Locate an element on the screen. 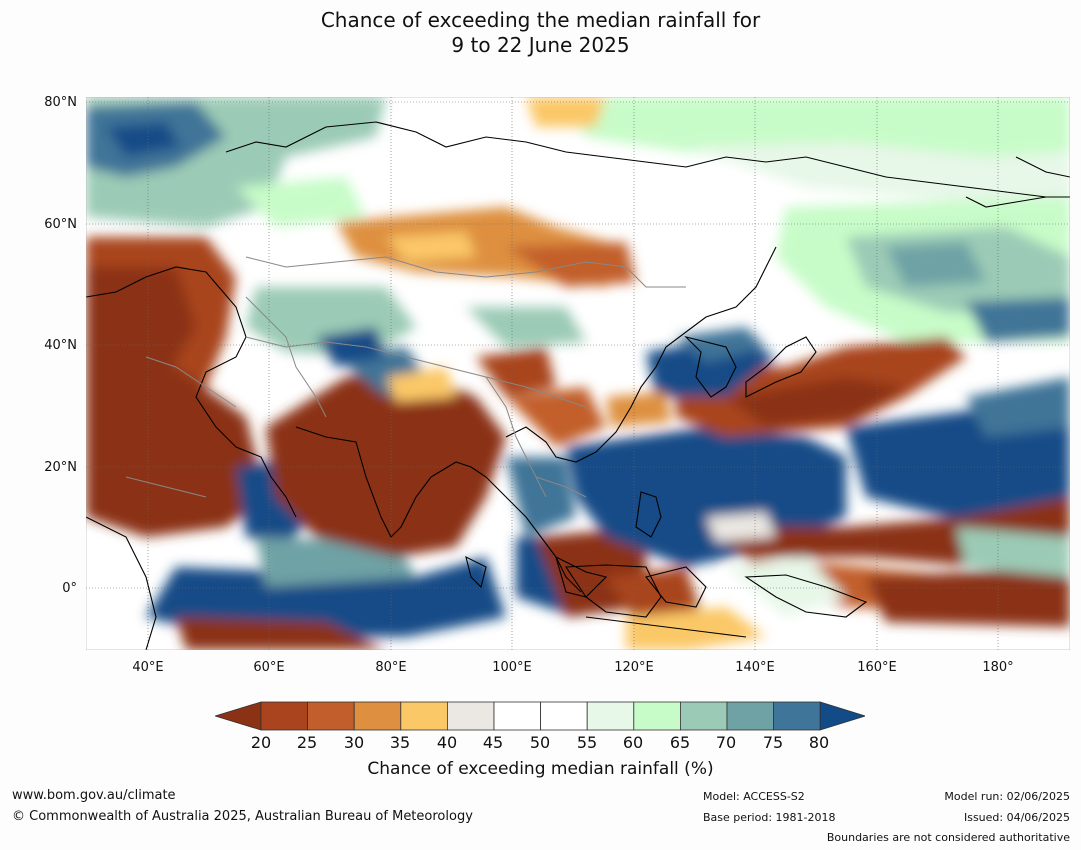  colorbar-label: Chance of exceeding median rainfall (%) is located at coordinates (540, 769).